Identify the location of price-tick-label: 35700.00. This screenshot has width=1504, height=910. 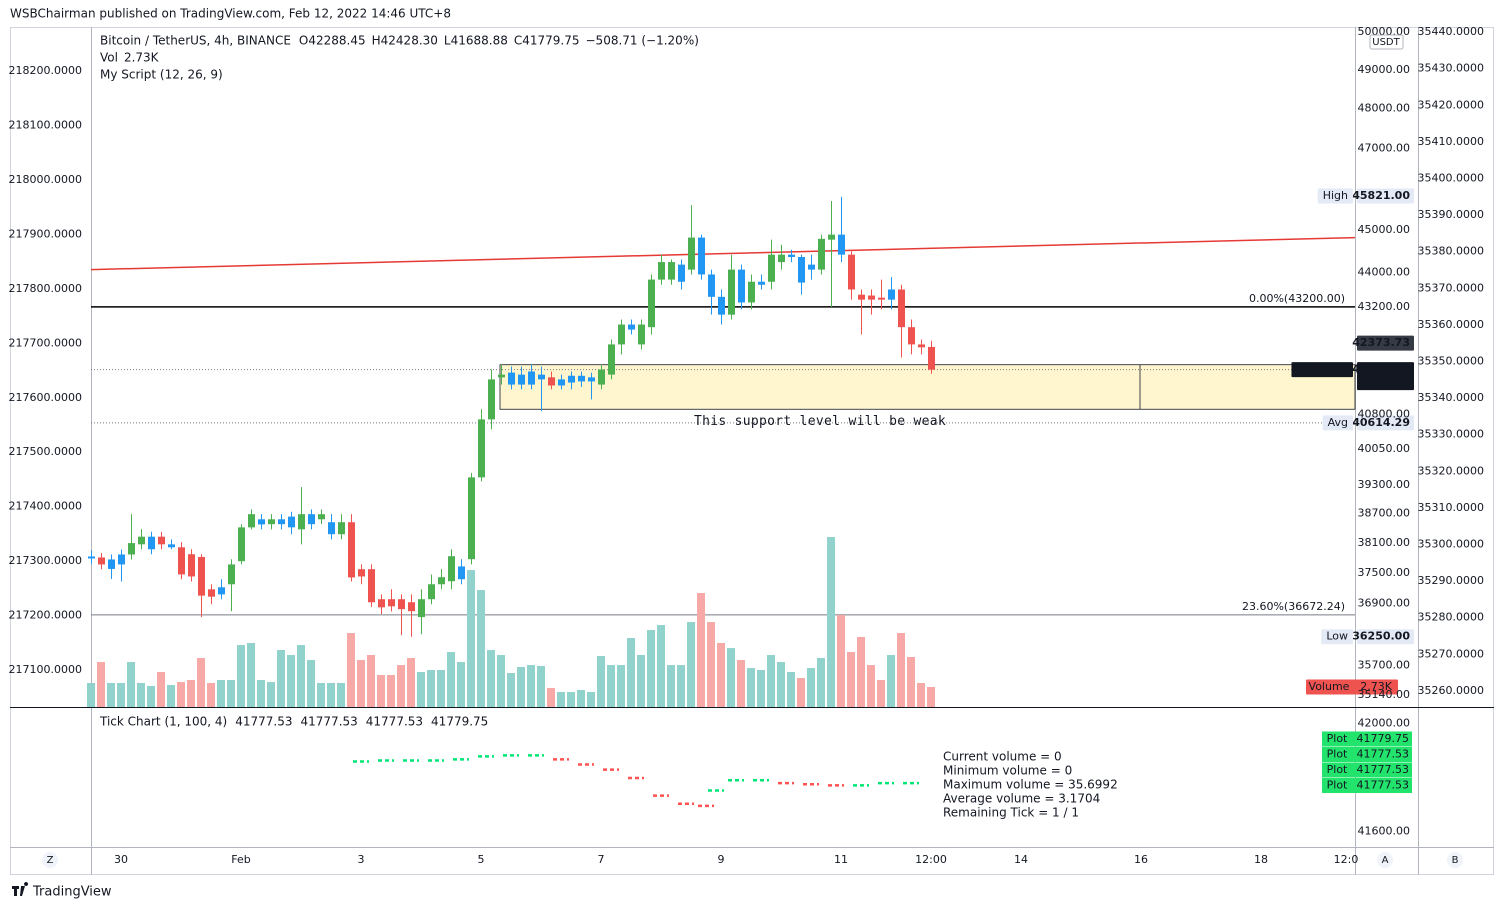
(1384, 664).